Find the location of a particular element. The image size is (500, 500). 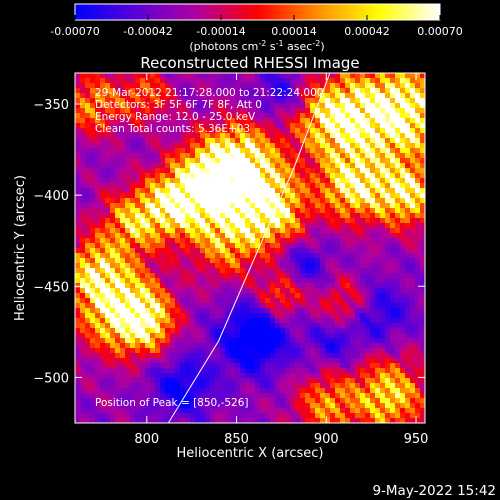

annotation-detectors: Detectors: 3F 5F 6F 7F 8F, Att 0 is located at coordinates (178, 105).